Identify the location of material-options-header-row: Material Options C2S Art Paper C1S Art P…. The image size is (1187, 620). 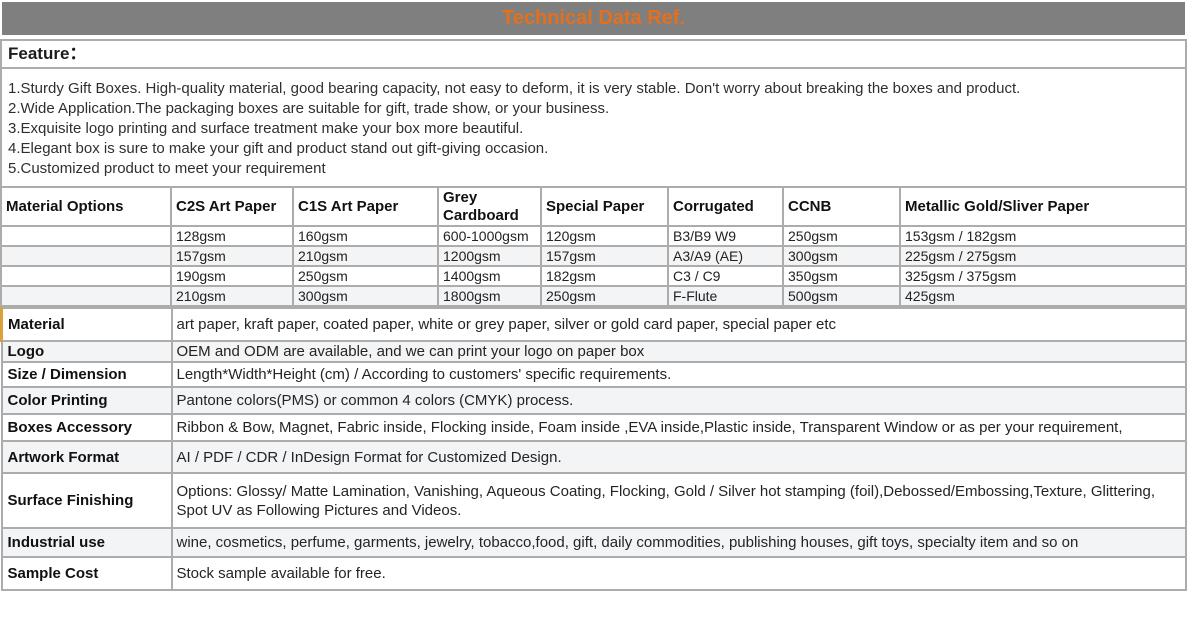
(593, 206).